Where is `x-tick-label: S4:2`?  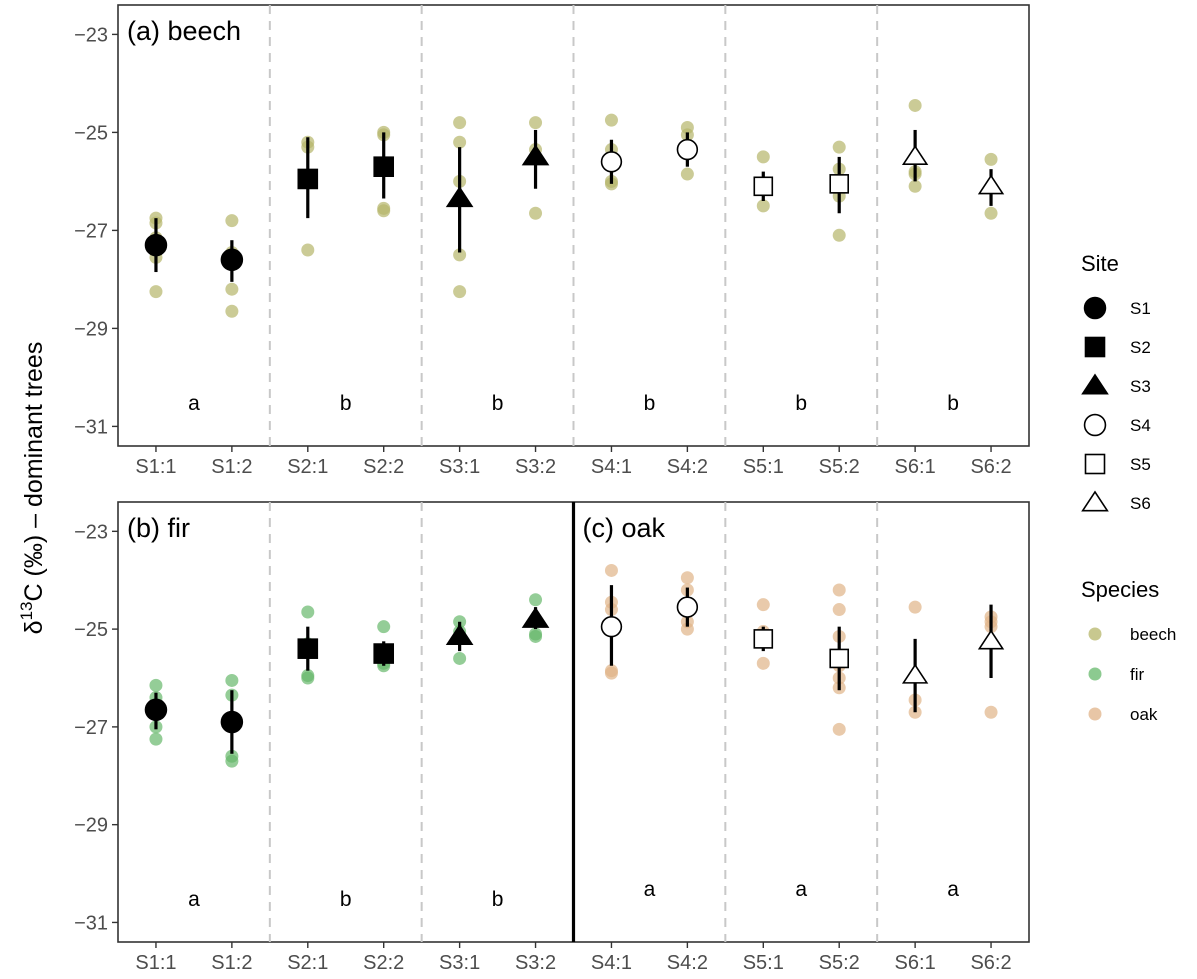 x-tick-label: S4:2 is located at coordinates (687, 467).